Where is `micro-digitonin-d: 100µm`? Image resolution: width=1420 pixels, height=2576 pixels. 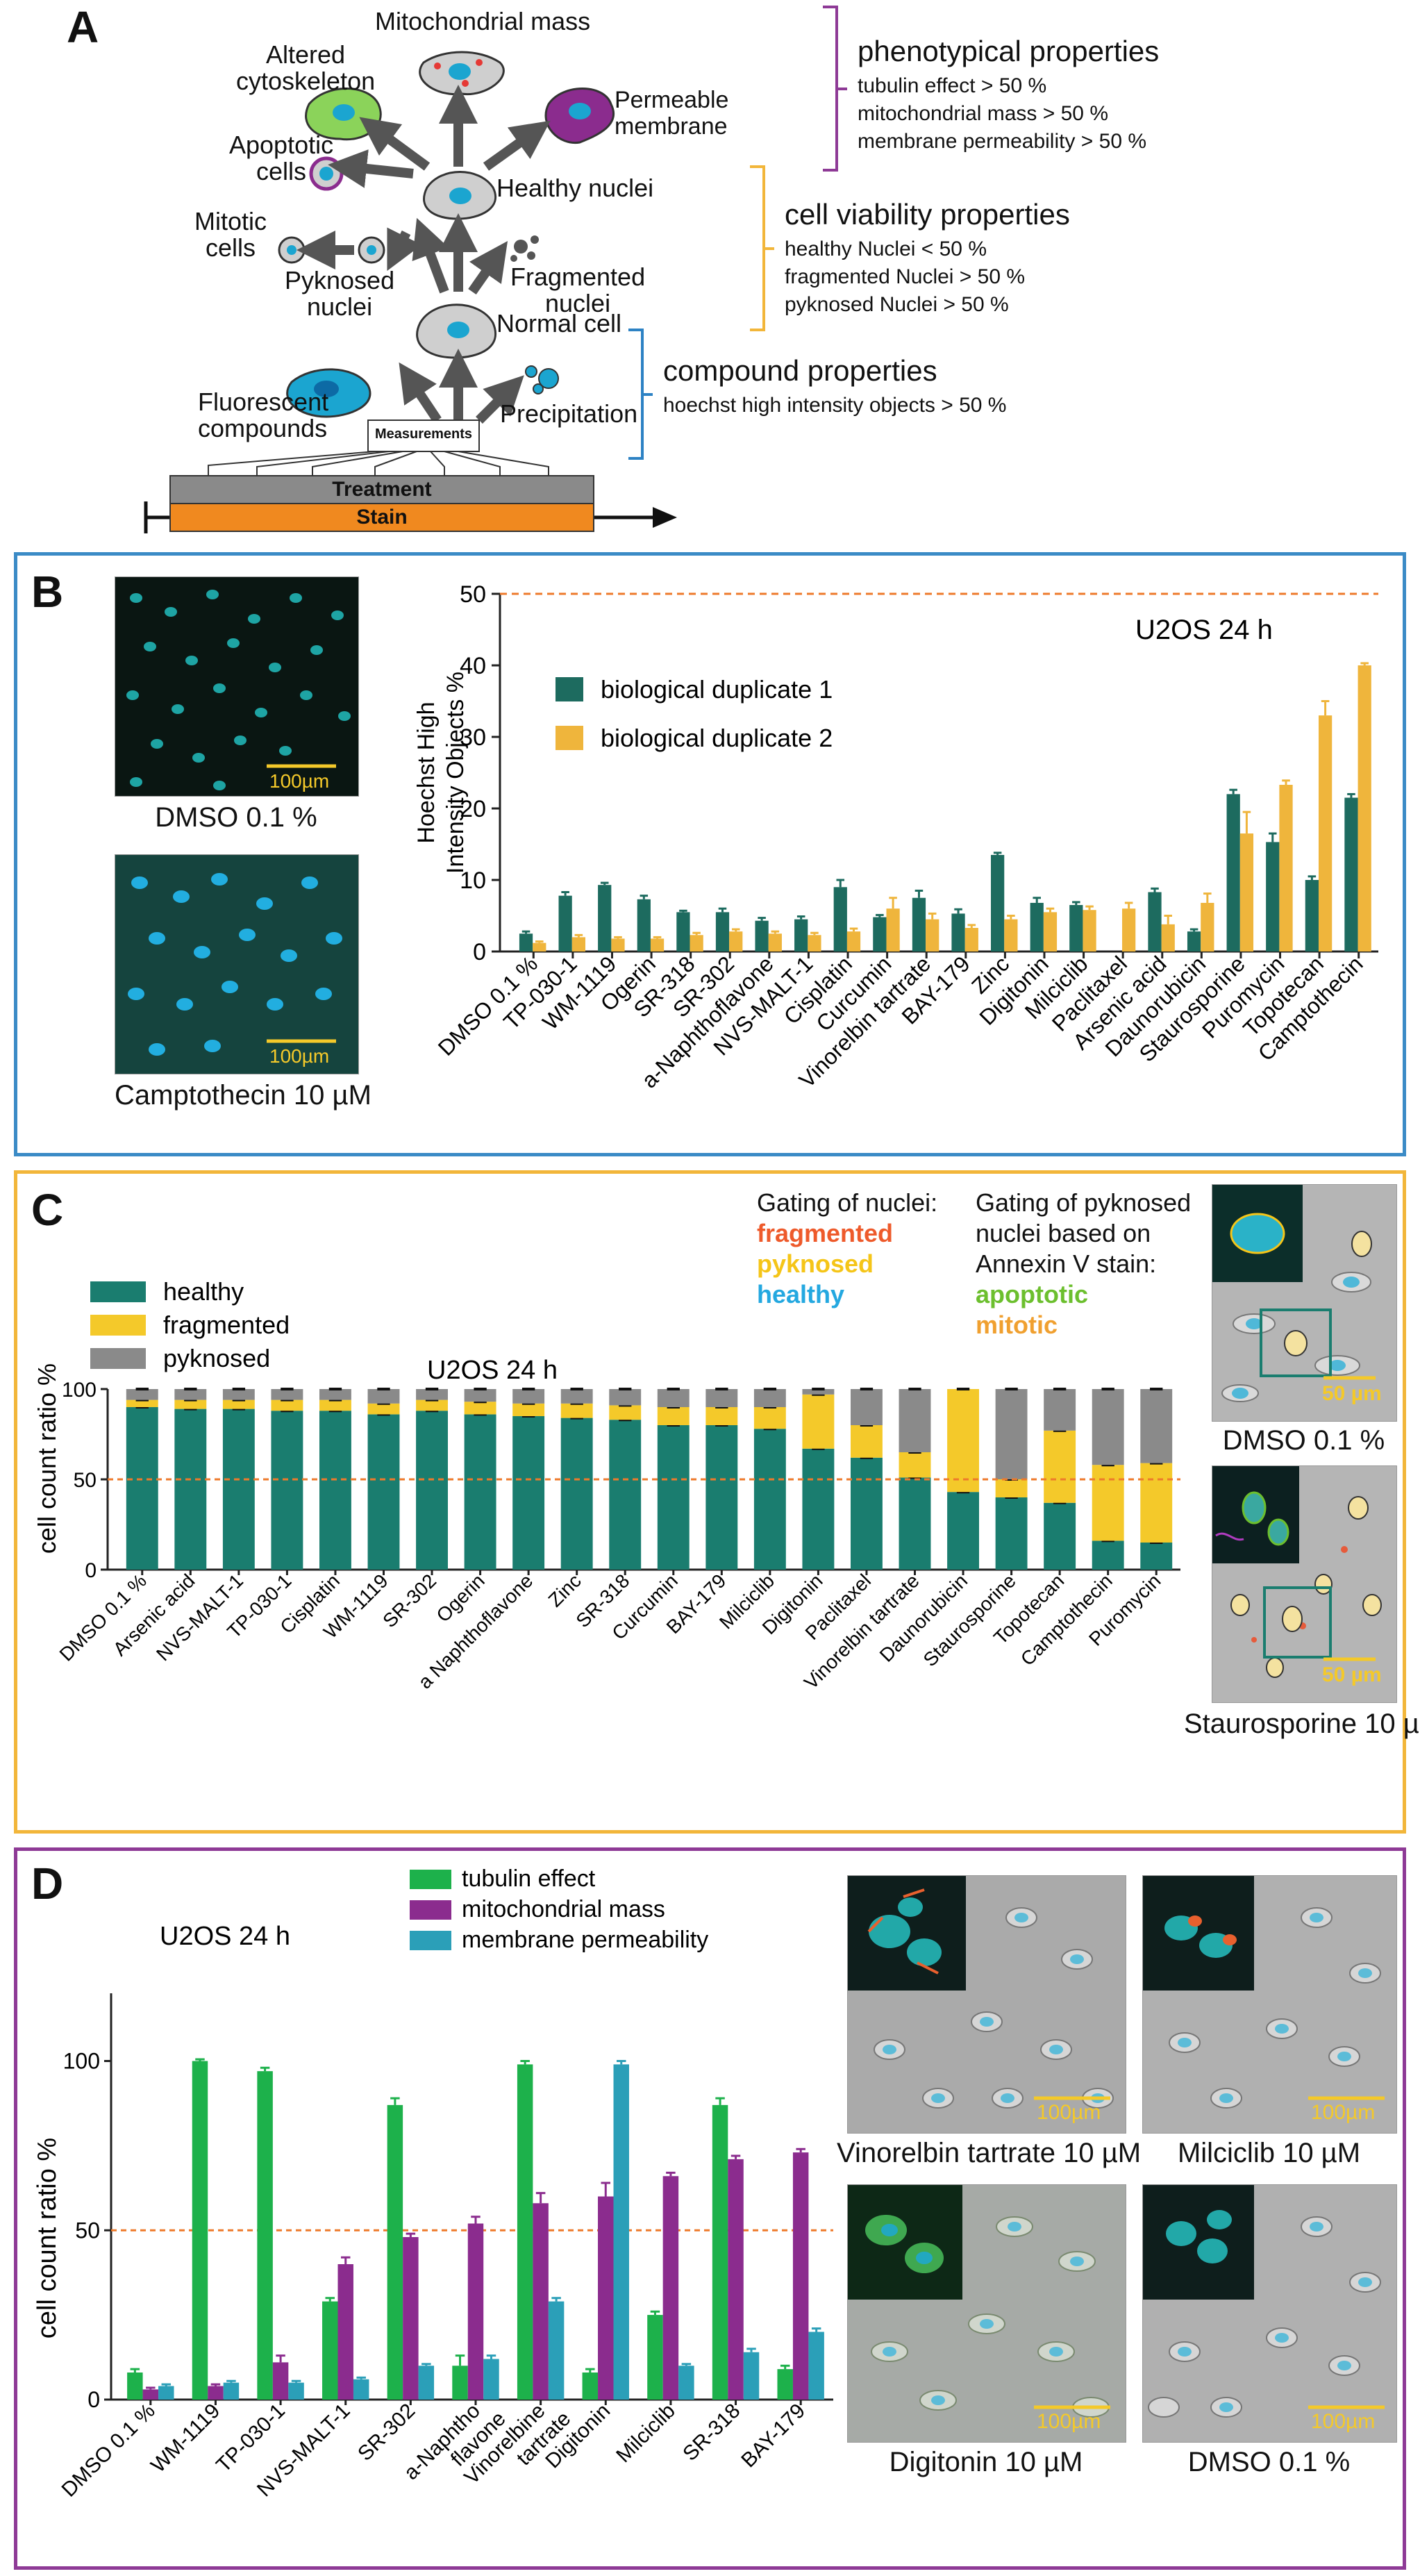 micro-digitonin-d: 100µm is located at coordinates (986, 2313).